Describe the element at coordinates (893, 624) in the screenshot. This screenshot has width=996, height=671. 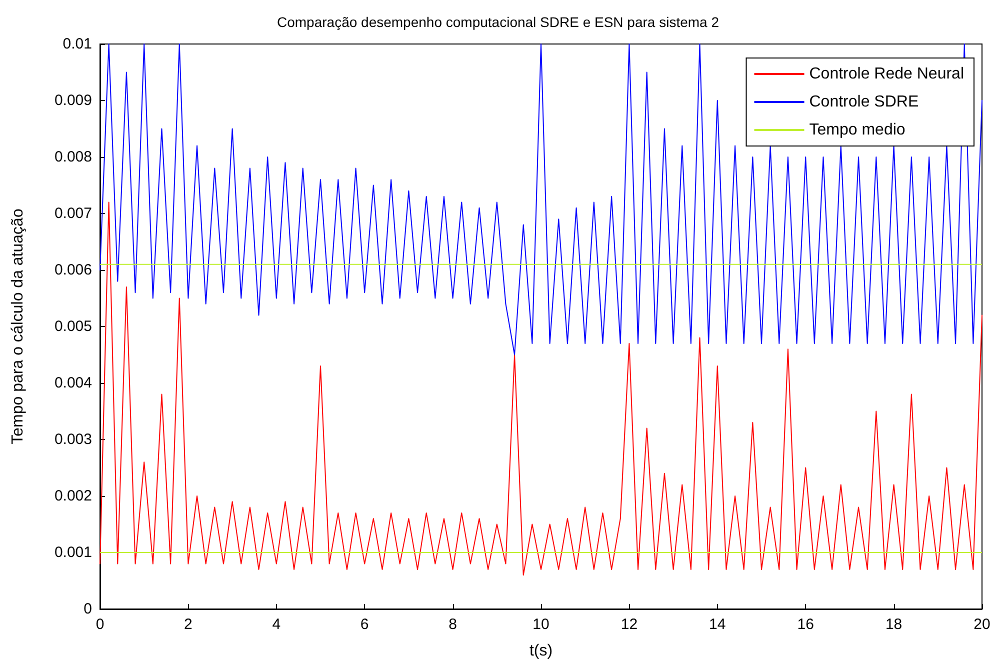
I see `x-tick-label: 18` at that location.